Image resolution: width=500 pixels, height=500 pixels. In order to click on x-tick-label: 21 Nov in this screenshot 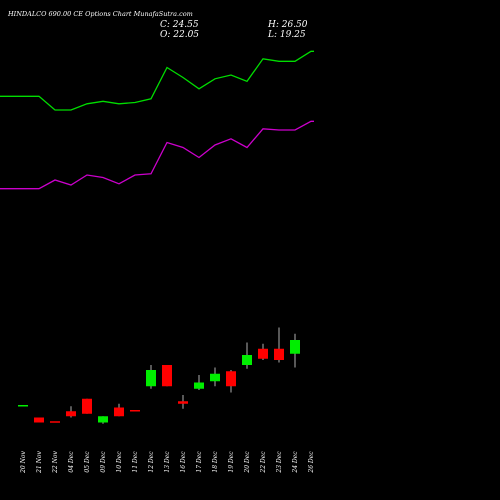, I will do `click(39, 461)`.